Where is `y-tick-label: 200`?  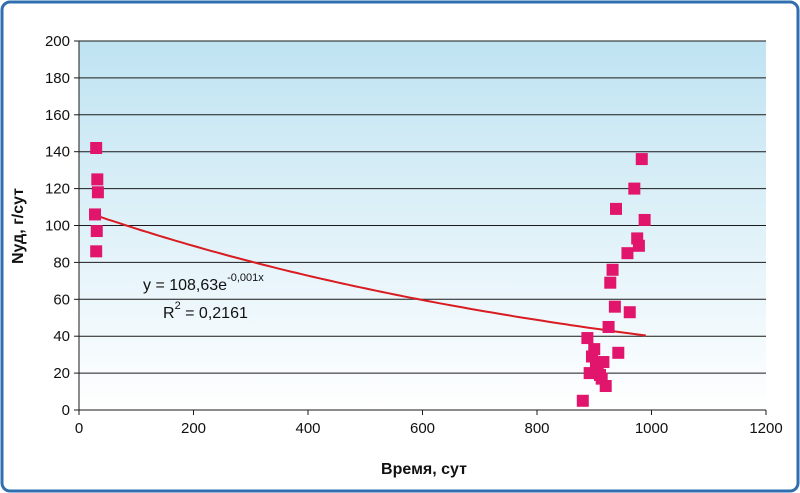 y-tick-label: 200 is located at coordinates (57, 41).